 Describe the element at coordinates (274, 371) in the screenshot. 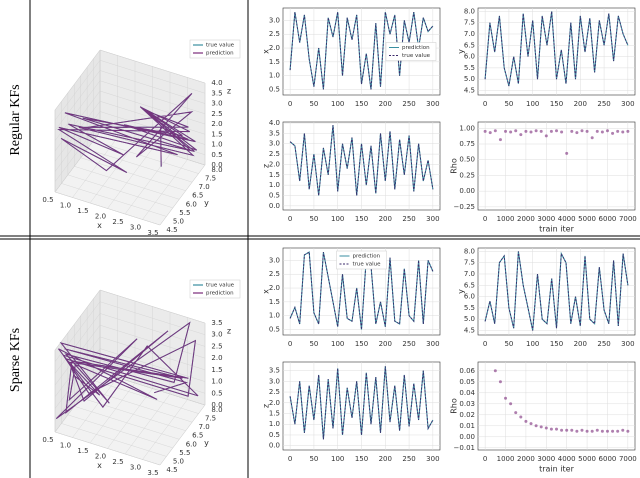

I see `y-tick-label: 3.5` at that location.